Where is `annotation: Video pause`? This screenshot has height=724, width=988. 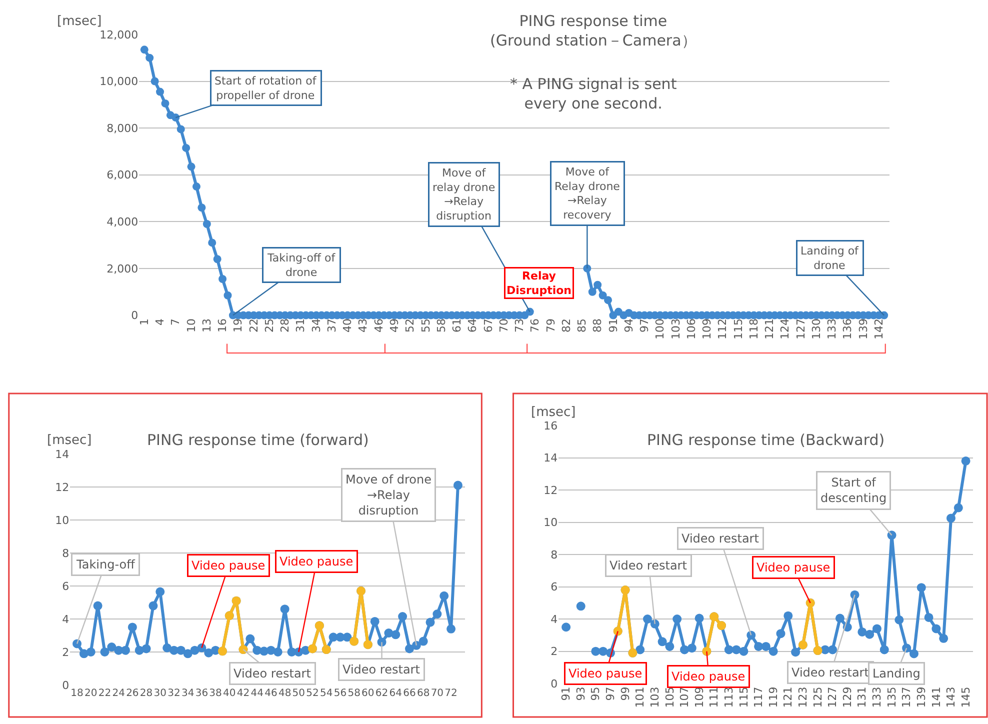 annotation: Video pause is located at coordinates (605, 673).